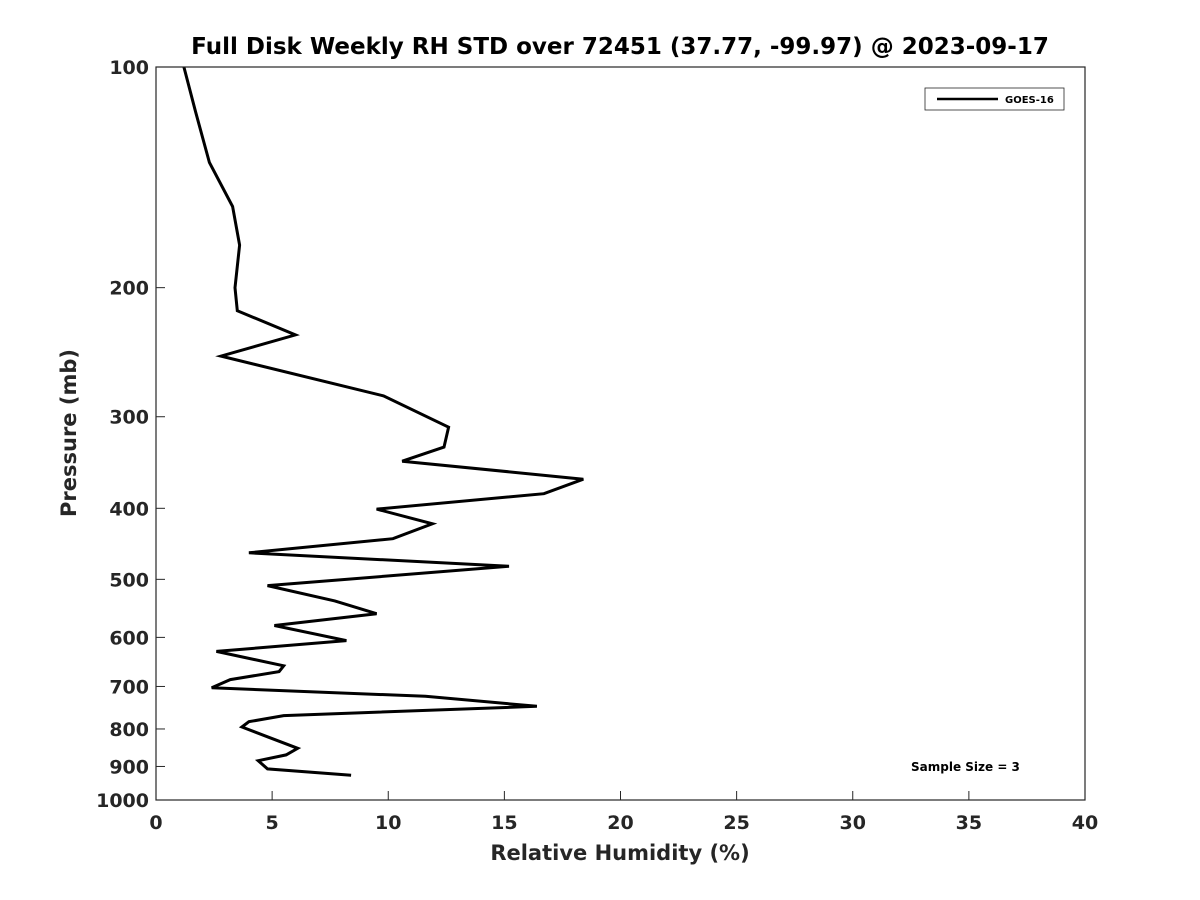  Describe the element at coordinates (129, 418) in the screenshot. I see `y-tick-label: 300` at that location.